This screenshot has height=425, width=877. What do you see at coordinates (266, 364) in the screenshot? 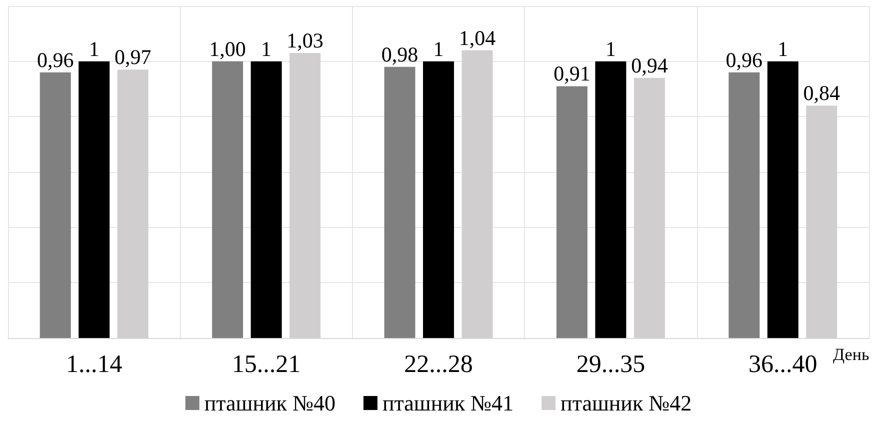
I see `x-tick-label: 15...21` at bounding box center [266, 364].